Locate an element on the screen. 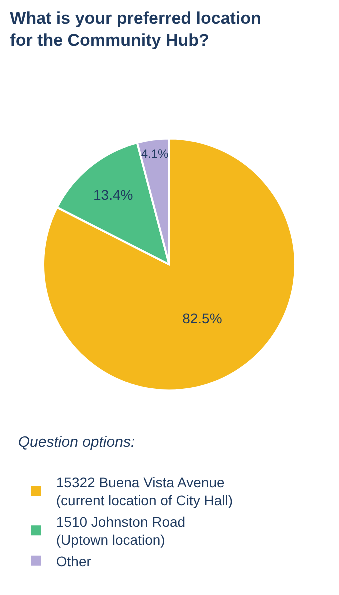  data-label: 82.5% is located at coordinates (202, 318).